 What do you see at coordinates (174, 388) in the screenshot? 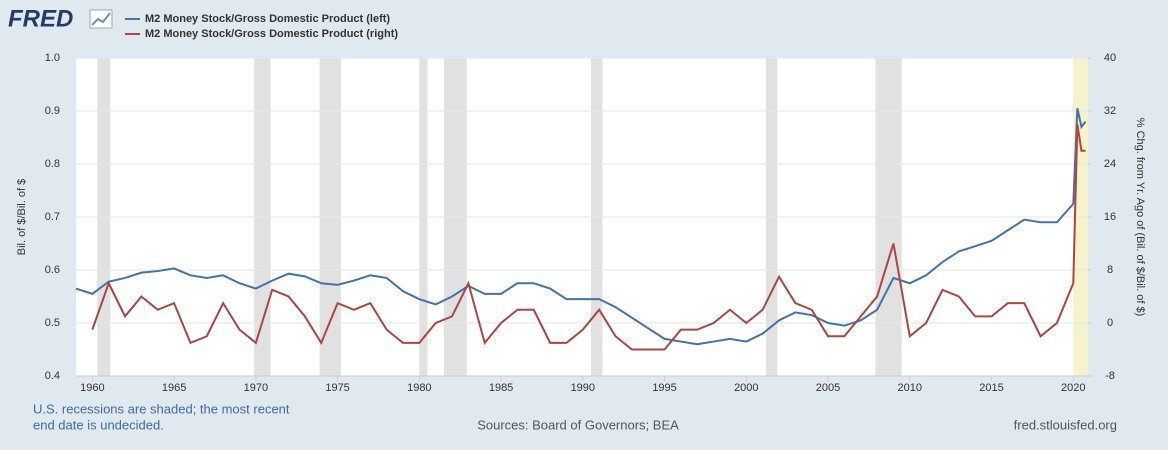
I see `x-tick-label: 1965` at bounding box center [174, 388].